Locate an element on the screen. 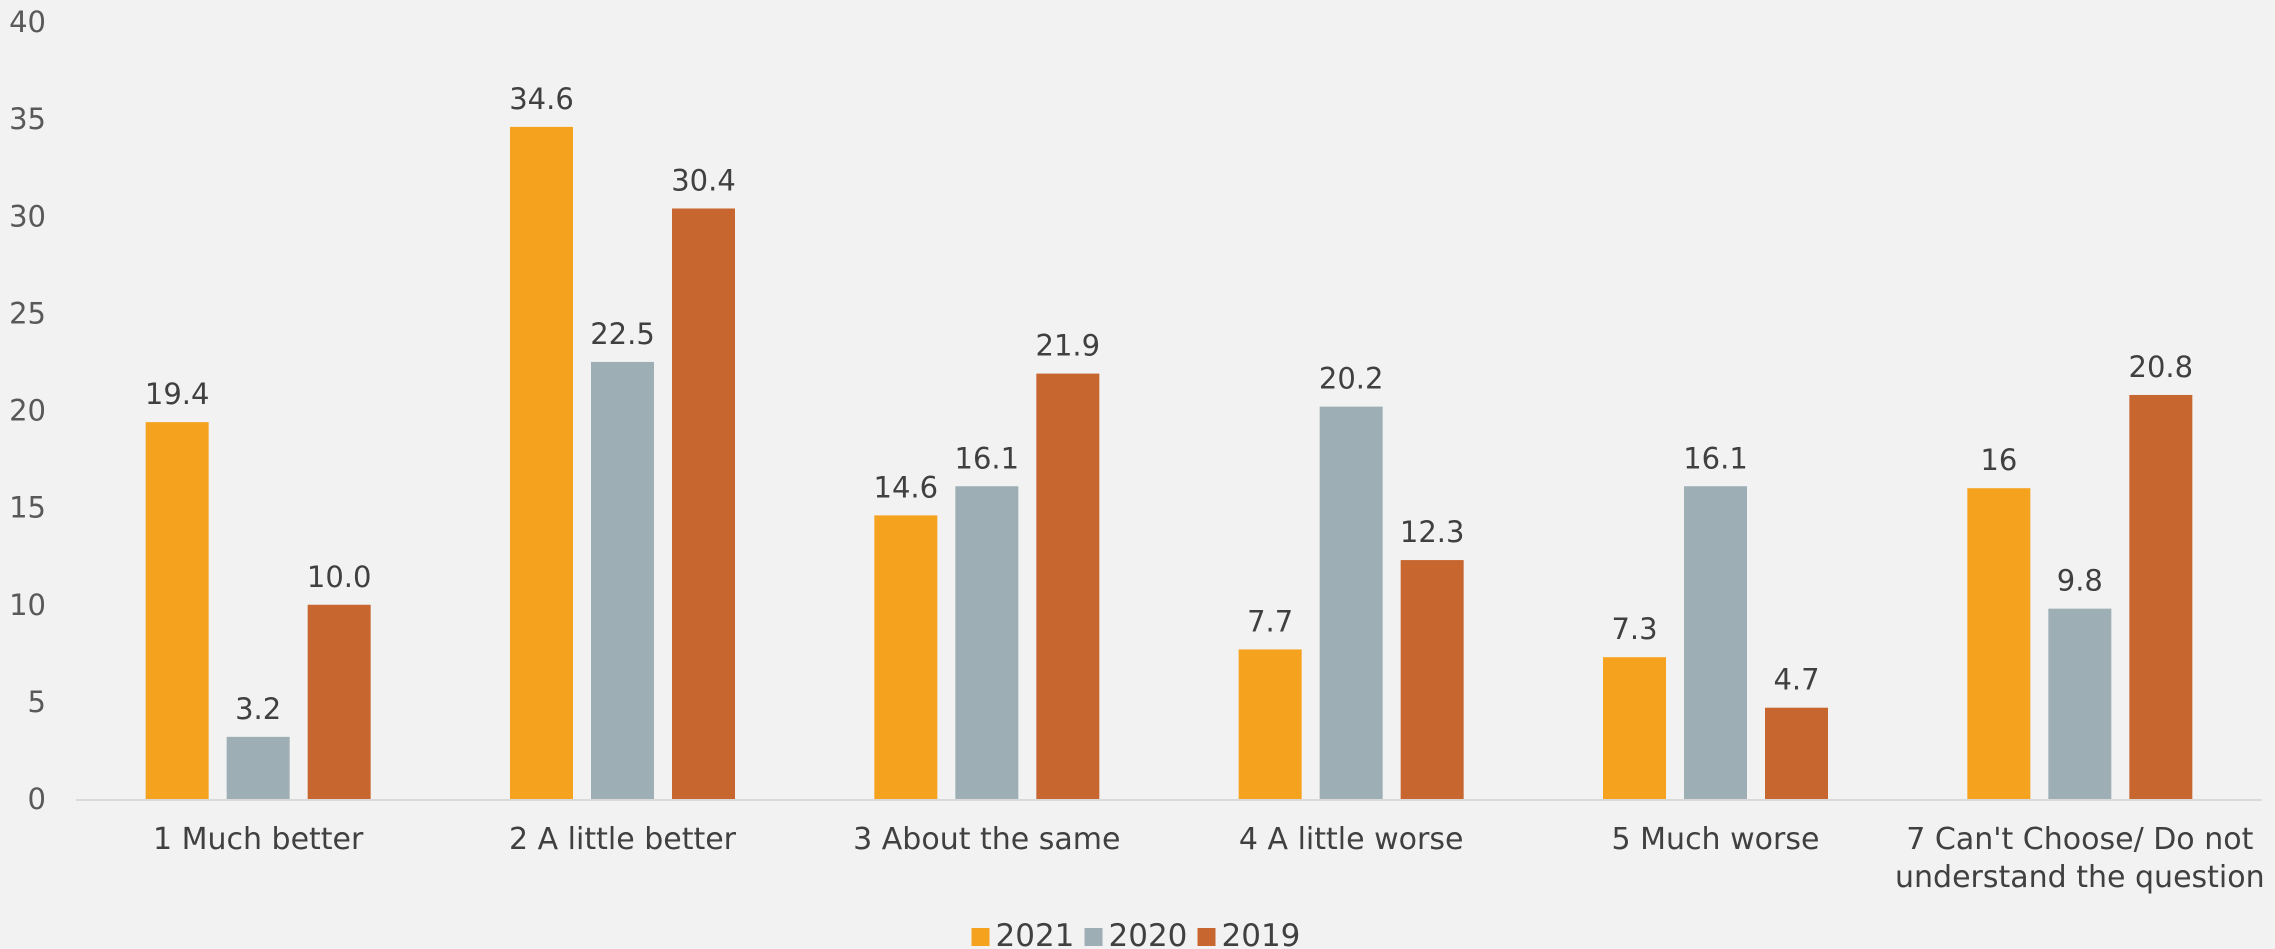 The width and height of the screenshot is (2275, 949). data-label: 20.8 is located at coordinates (2161, 367).